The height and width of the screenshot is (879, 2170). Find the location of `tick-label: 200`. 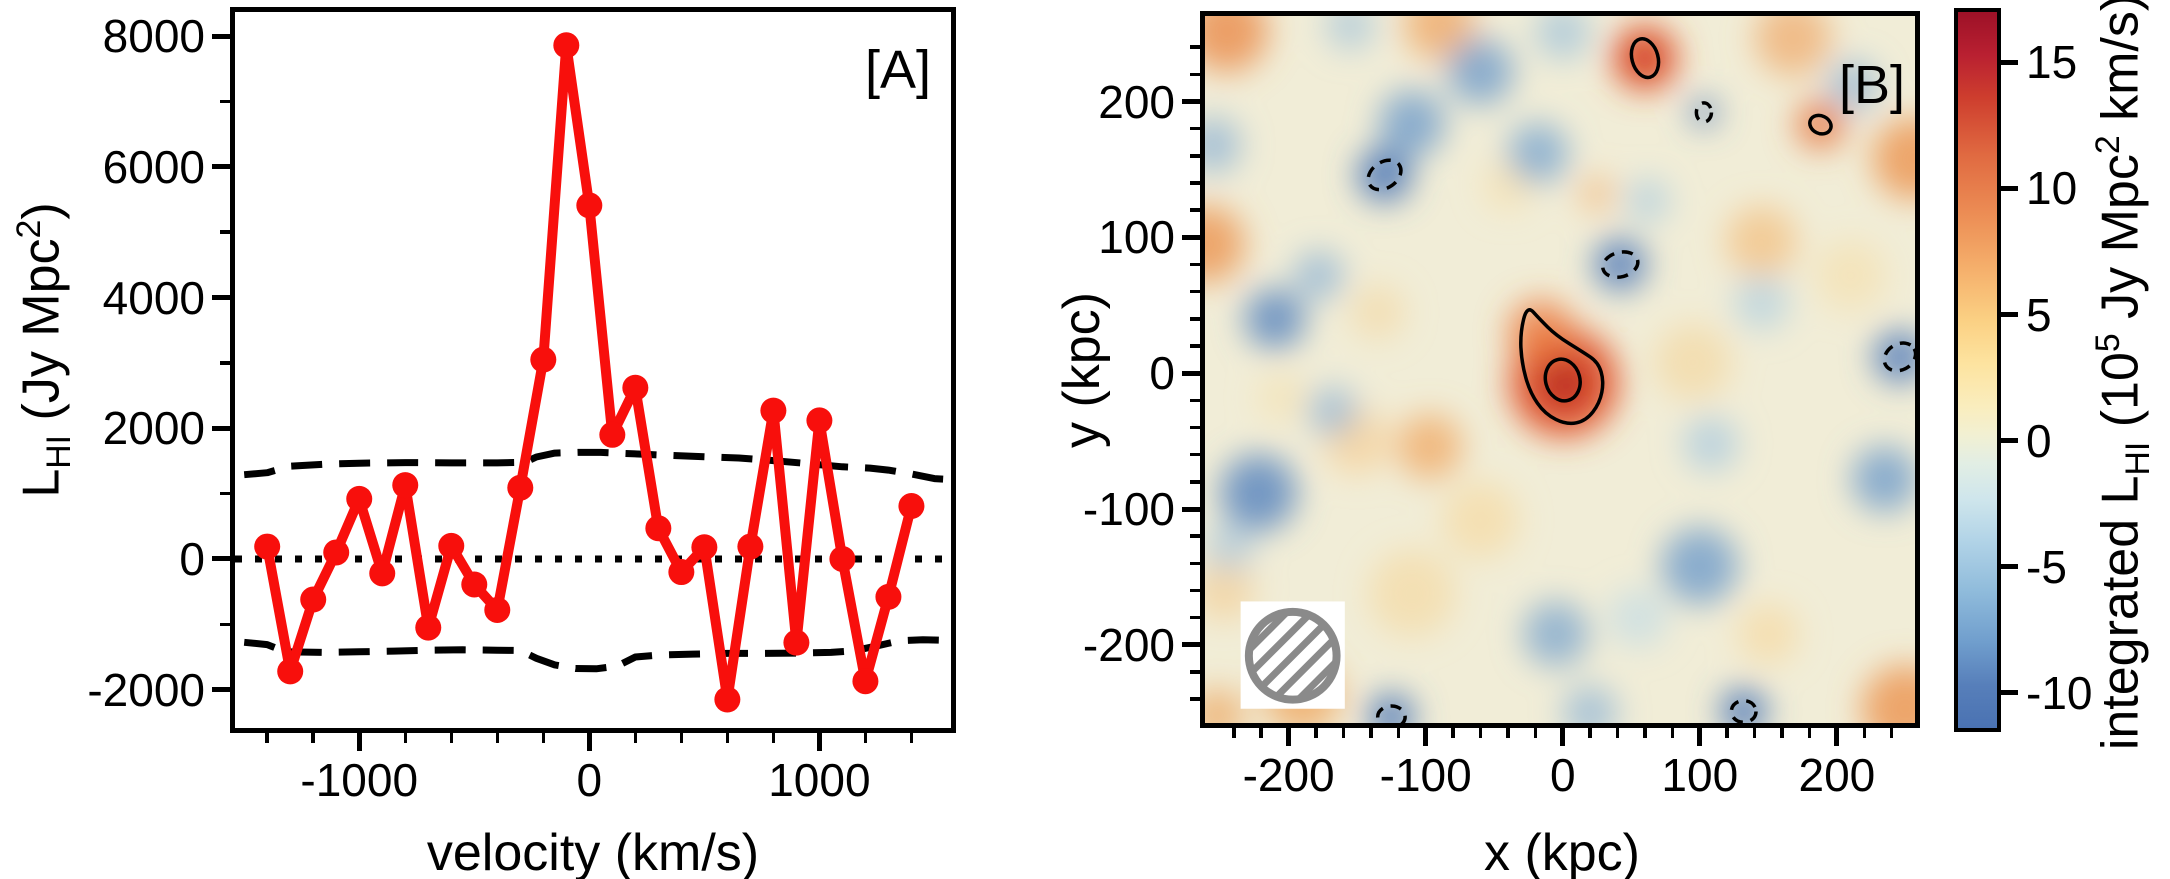

tick-label: 200 is located at coordinates (1837, 775).